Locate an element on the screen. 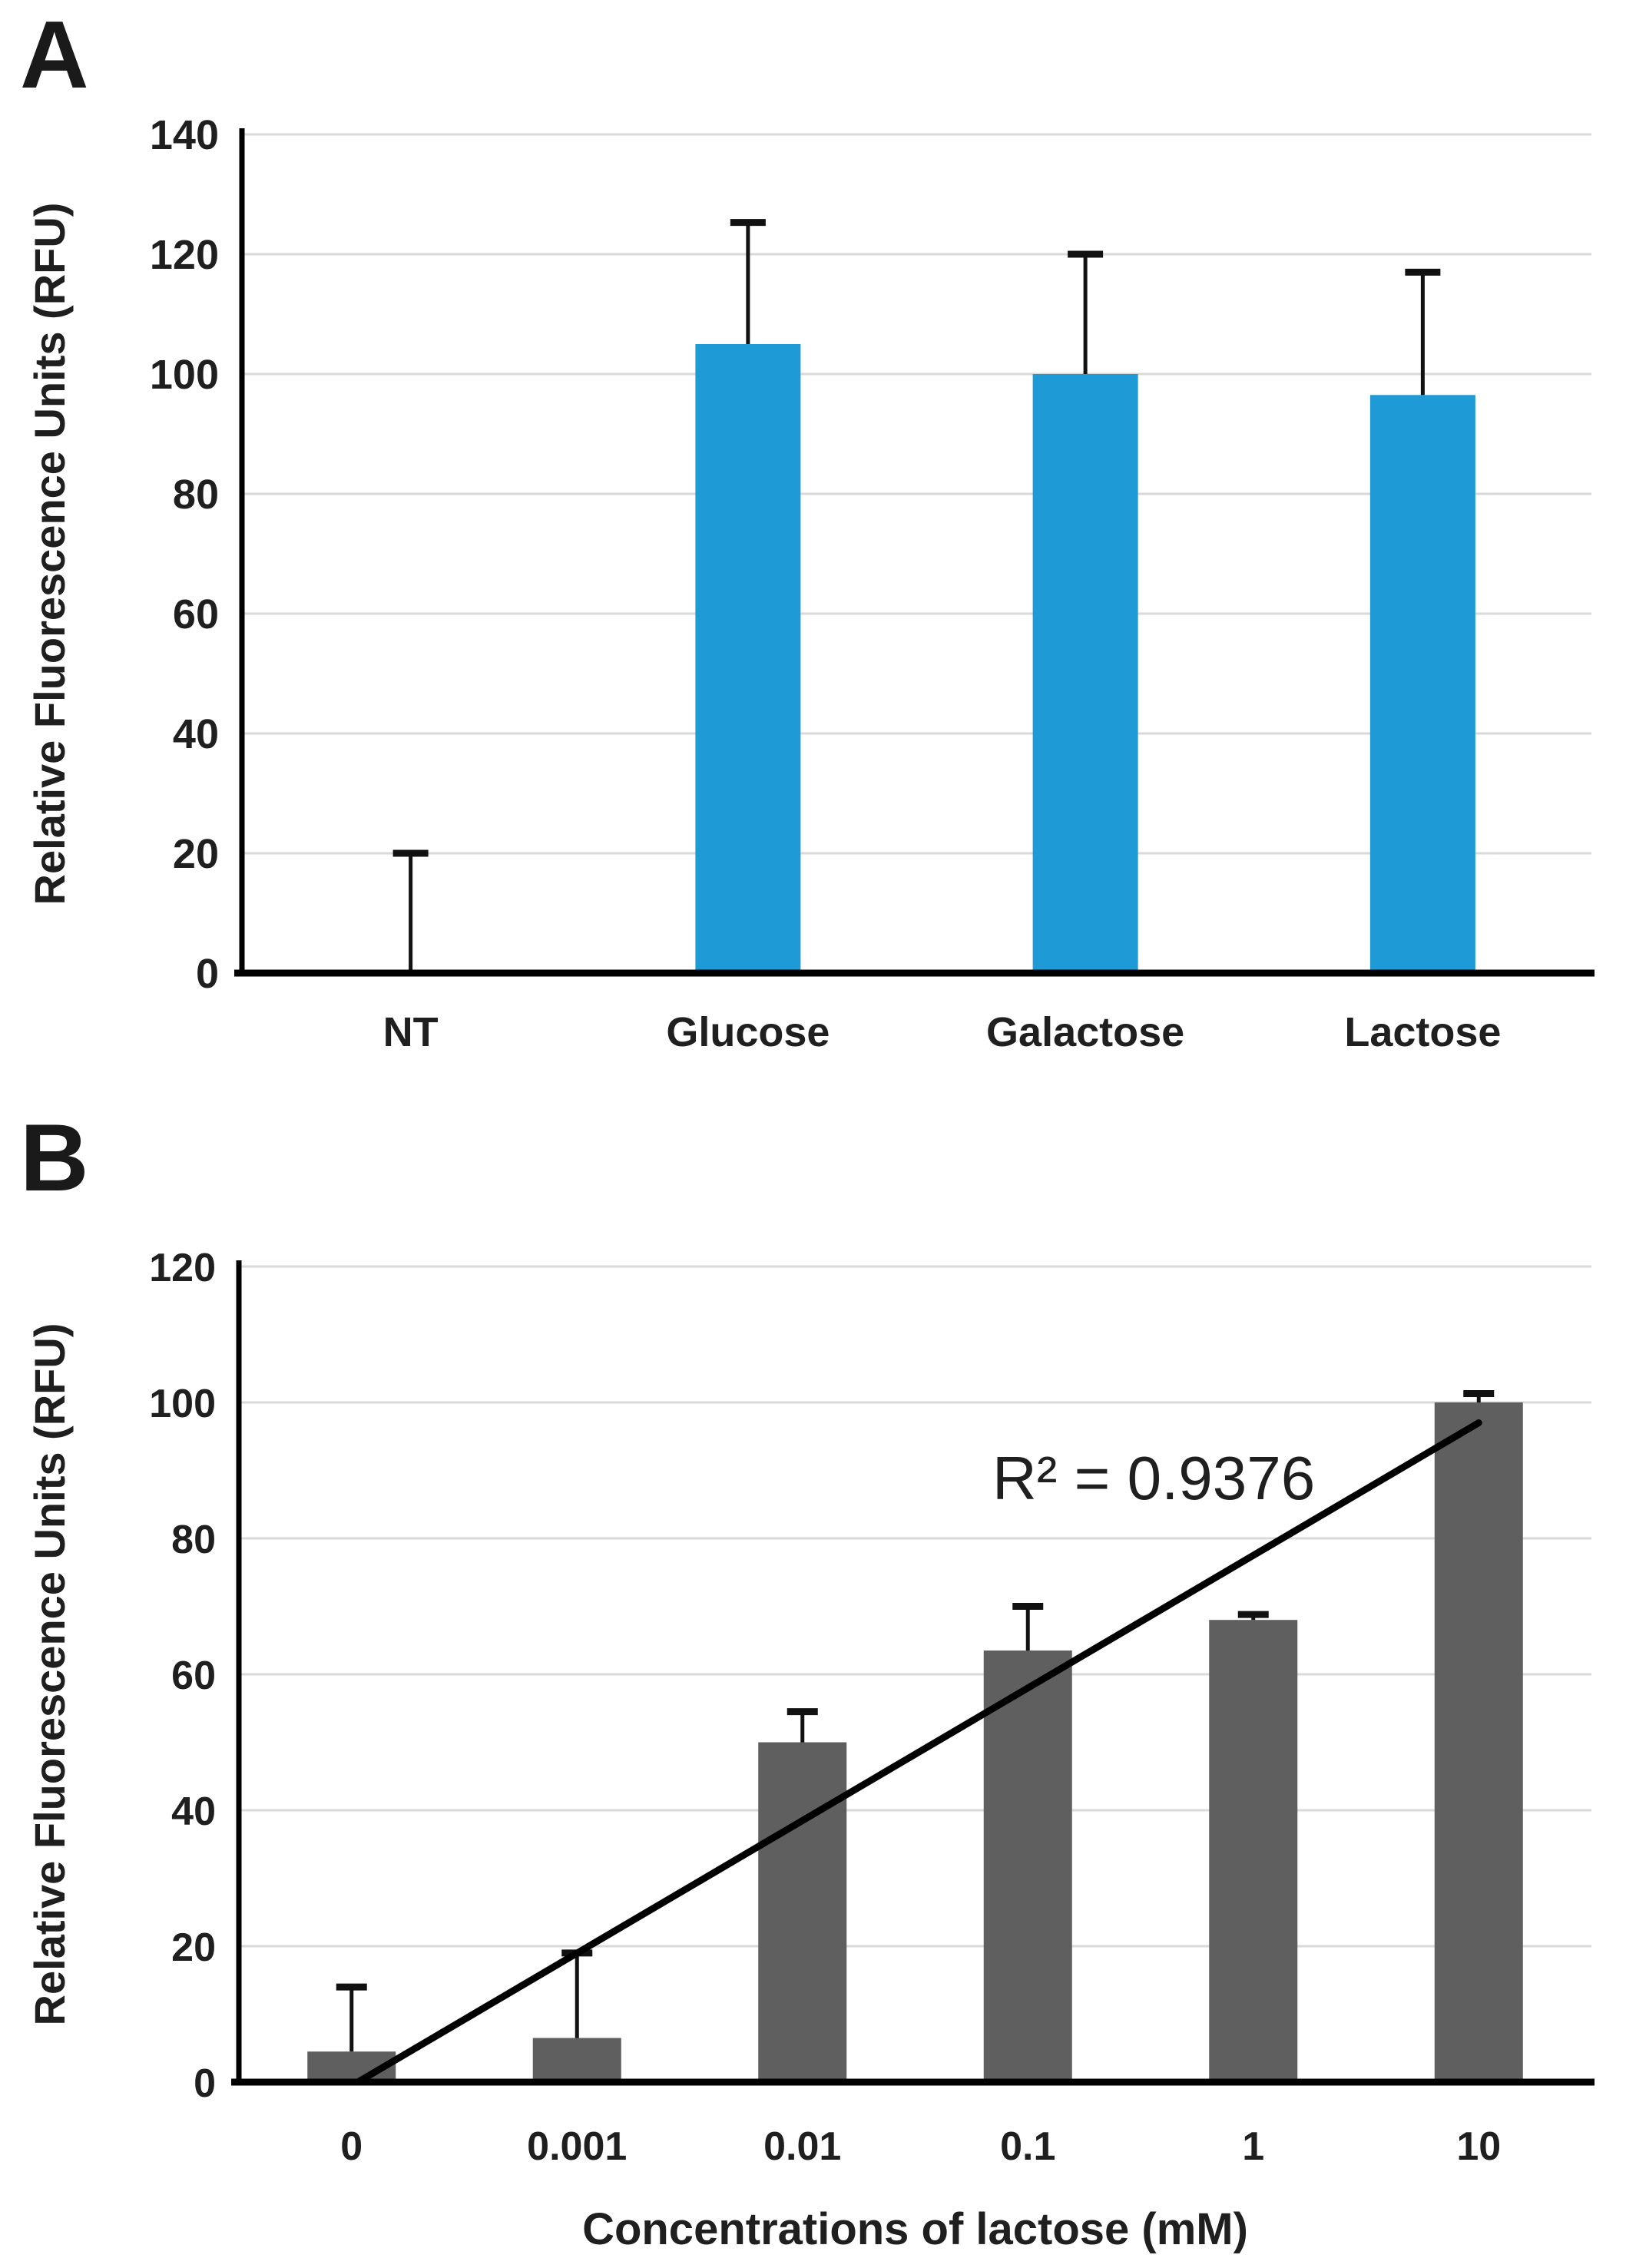 This screenshot has height=2268, width=1626. panel-a-ytick-label-100: 100 is located at coordinates (184, 375).